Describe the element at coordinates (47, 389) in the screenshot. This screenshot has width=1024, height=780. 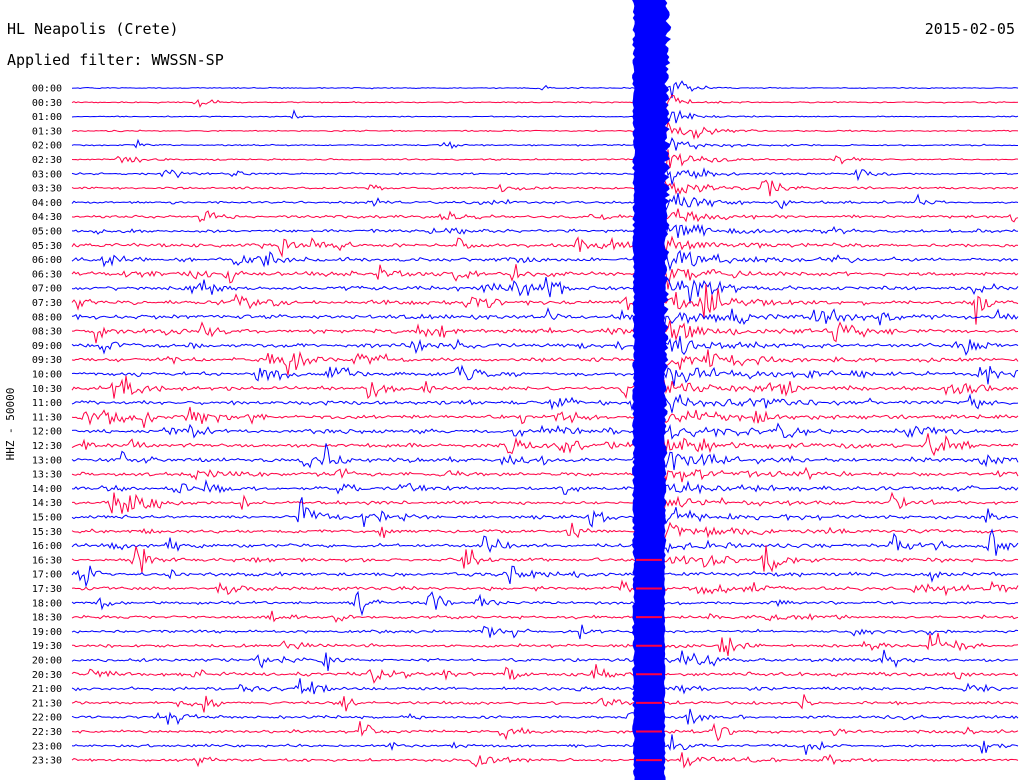
I see `time-label: 10:30` at that location.